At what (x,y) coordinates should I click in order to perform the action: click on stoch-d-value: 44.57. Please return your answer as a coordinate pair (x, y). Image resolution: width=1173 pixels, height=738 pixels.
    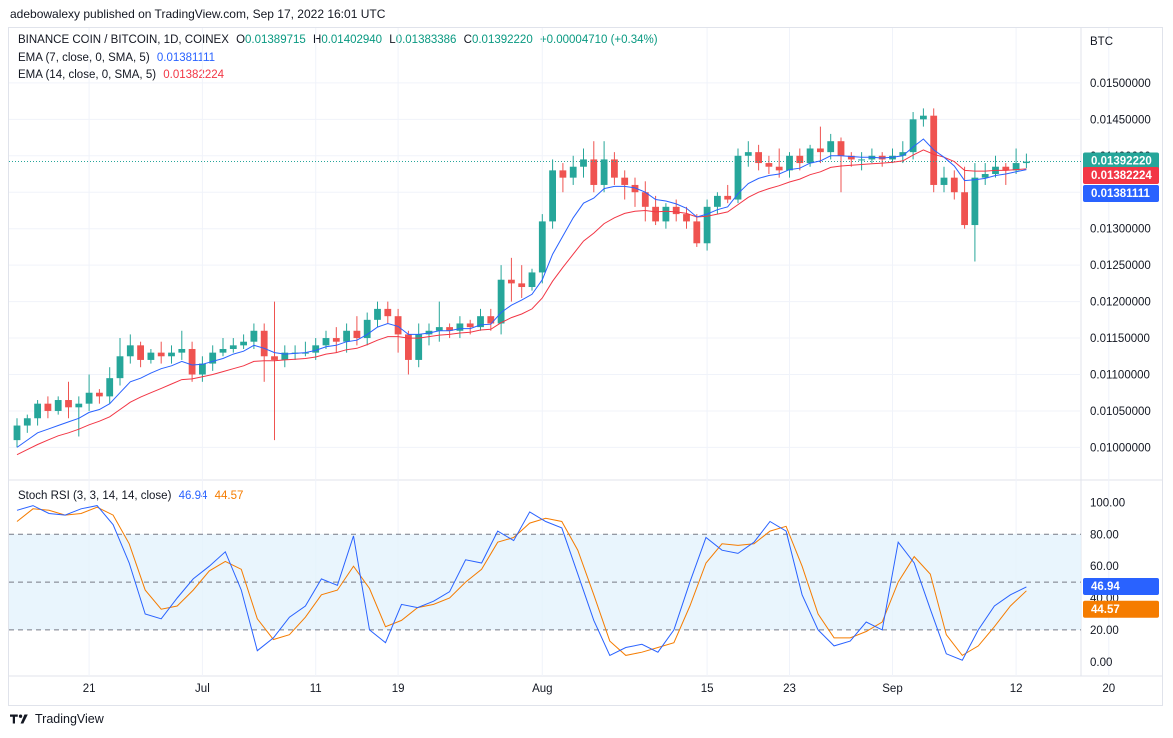
    Looking at the image, I should click on (229, 496).